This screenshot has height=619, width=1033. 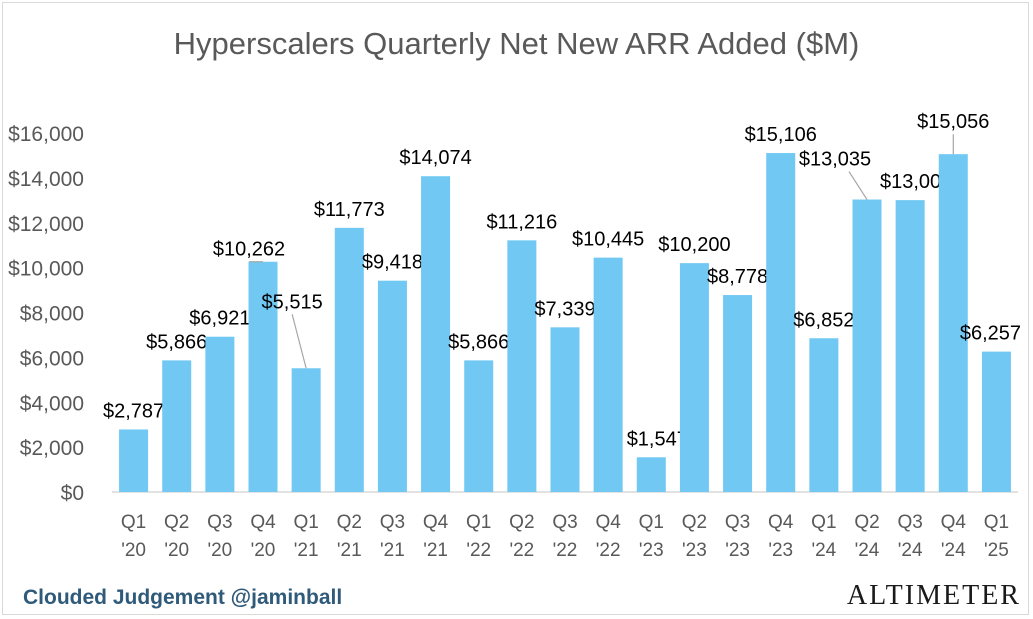 What do you see at coordinates (933, 595) in the screenshot?
I see `altimeter-logo: ALTIMETER` at bounding box center [933, 595].